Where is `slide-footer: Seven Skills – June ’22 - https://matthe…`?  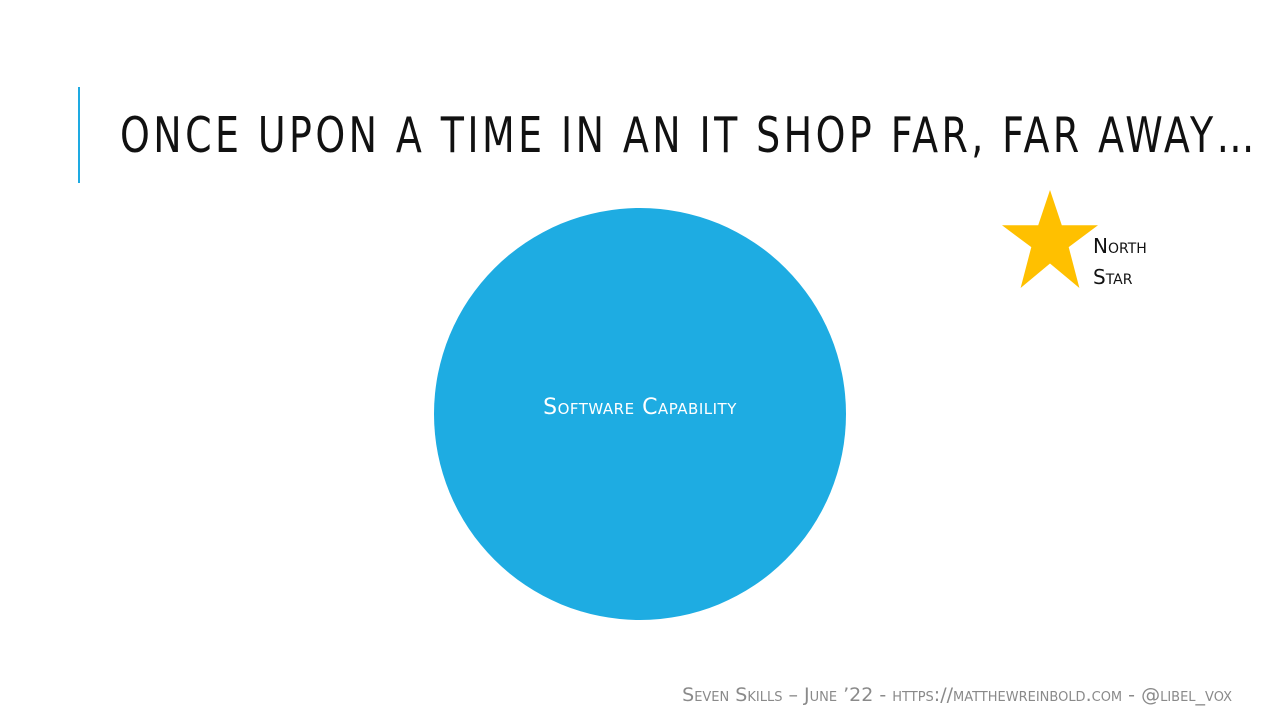 slide-footer: Seven Skills – June ’22 - https://matthe… is located at coordinates (957, 695).